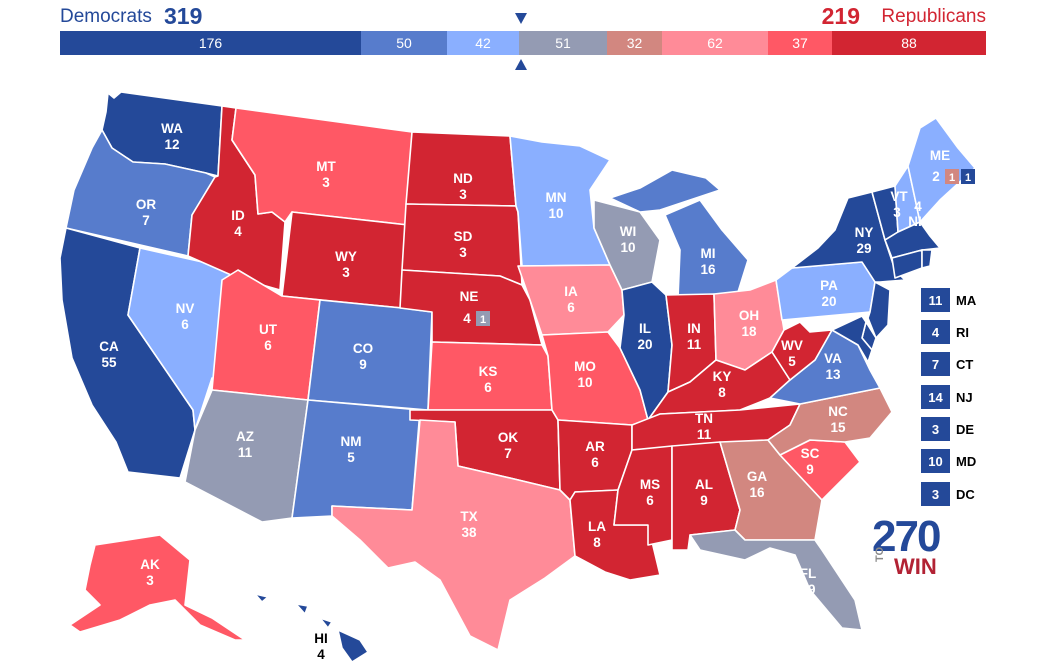 The image size is (1050, 670). What do you see at coordinates (463, 178) in the screenshot?
I see `label-ND: ND` at bounding box center [463, 178].